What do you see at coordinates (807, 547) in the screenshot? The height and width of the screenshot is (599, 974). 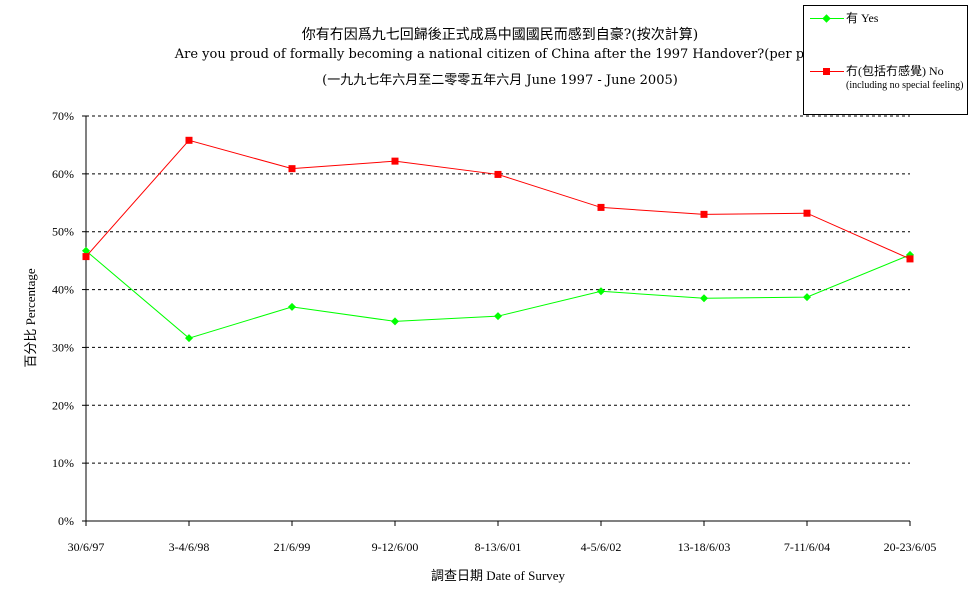 I see `x-tick-label: 7-11/6/04` at bounding box center [807, 547].